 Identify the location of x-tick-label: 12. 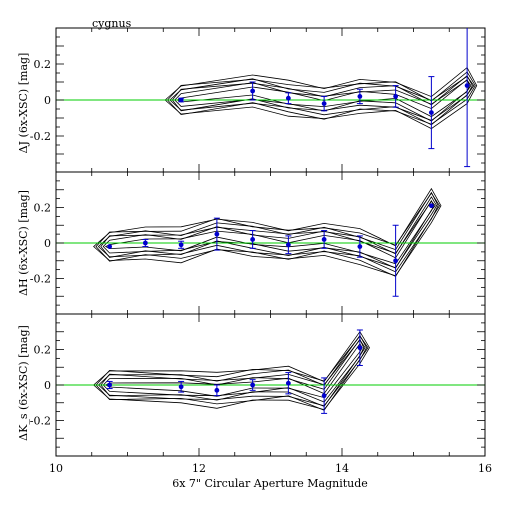
(199, 468).